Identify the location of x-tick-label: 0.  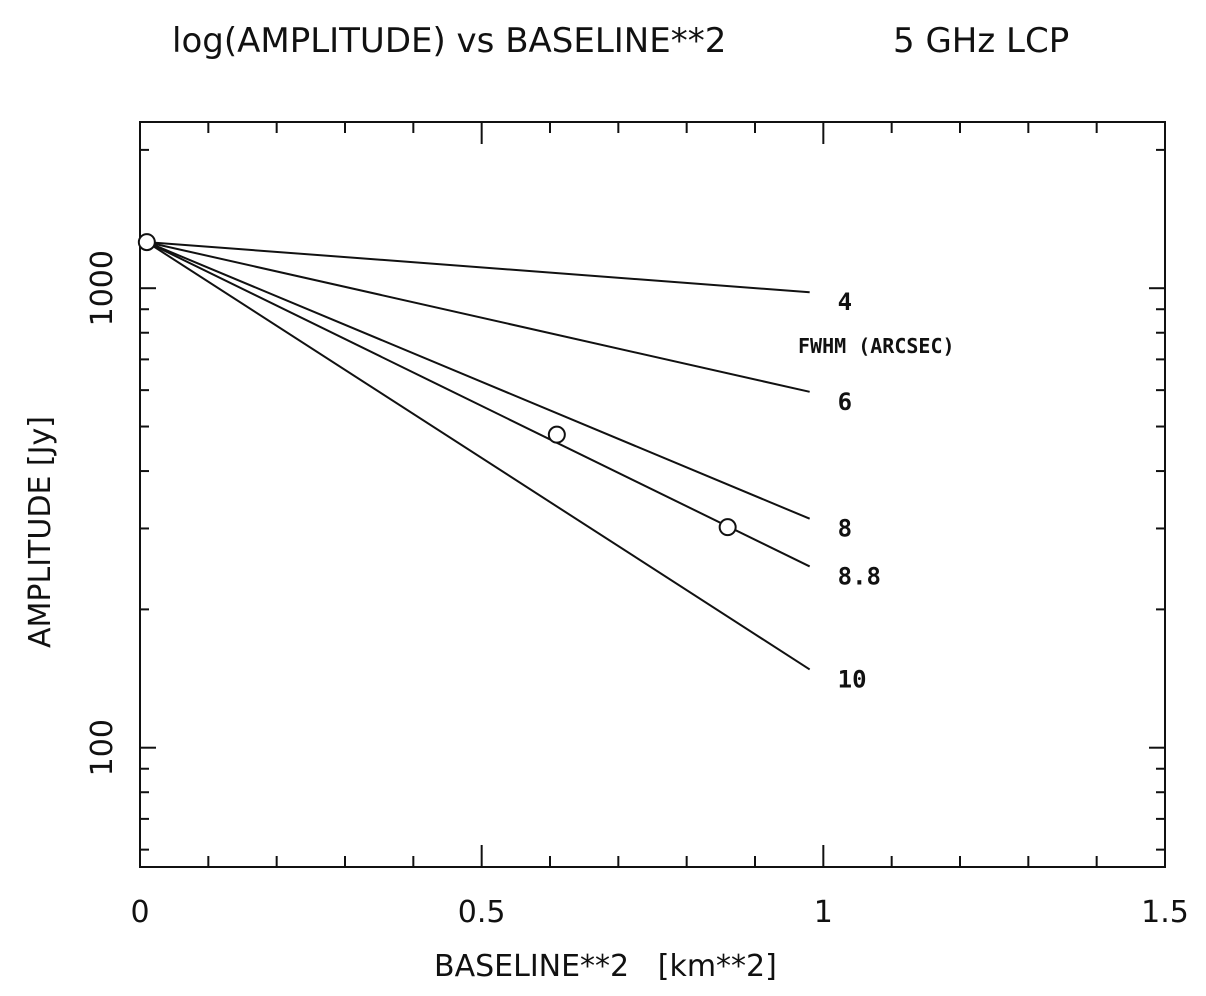
(139, 912).